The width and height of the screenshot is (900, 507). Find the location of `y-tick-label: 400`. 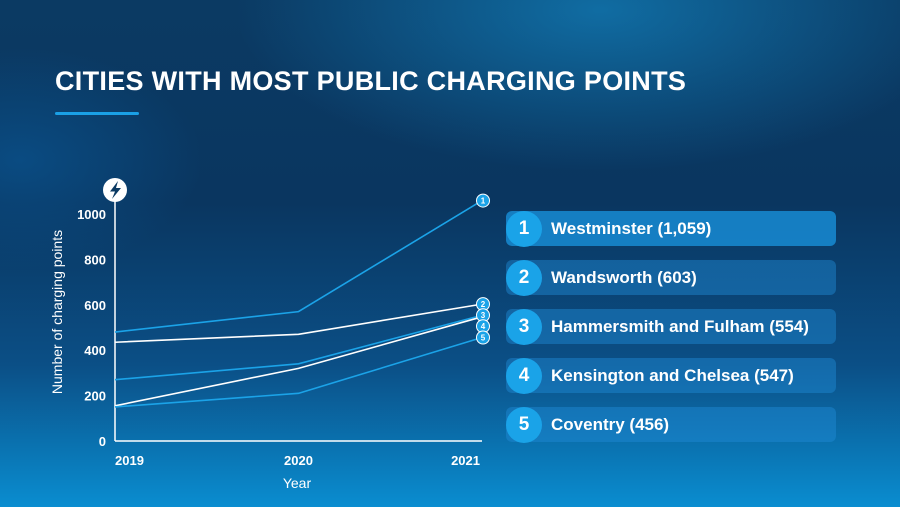

y-tick-label: 400 is located at coordinates (95, 350).